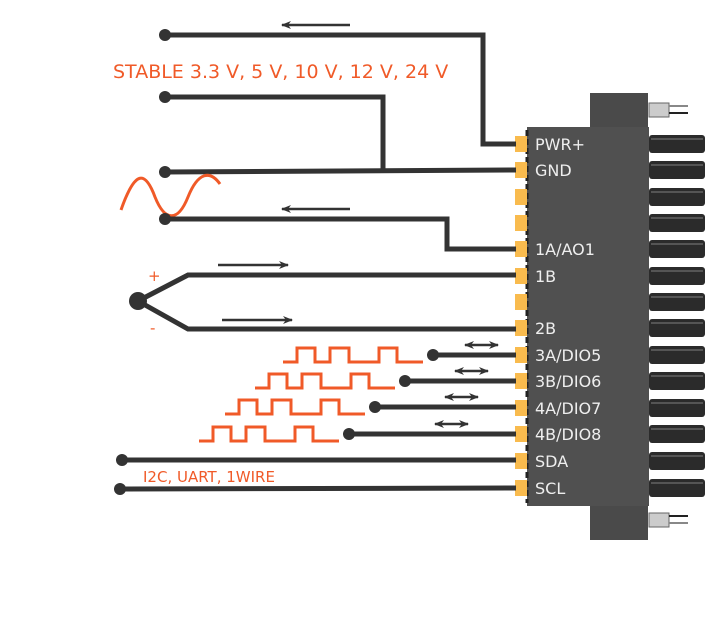 This screenshot has height=630, width=707. Describe the element at coordinates (280, 72) in the screenshot. I see `voltage-label: STABLE 3.3 V, 5 V, 10 V, 12 V, 24 V` at that location.